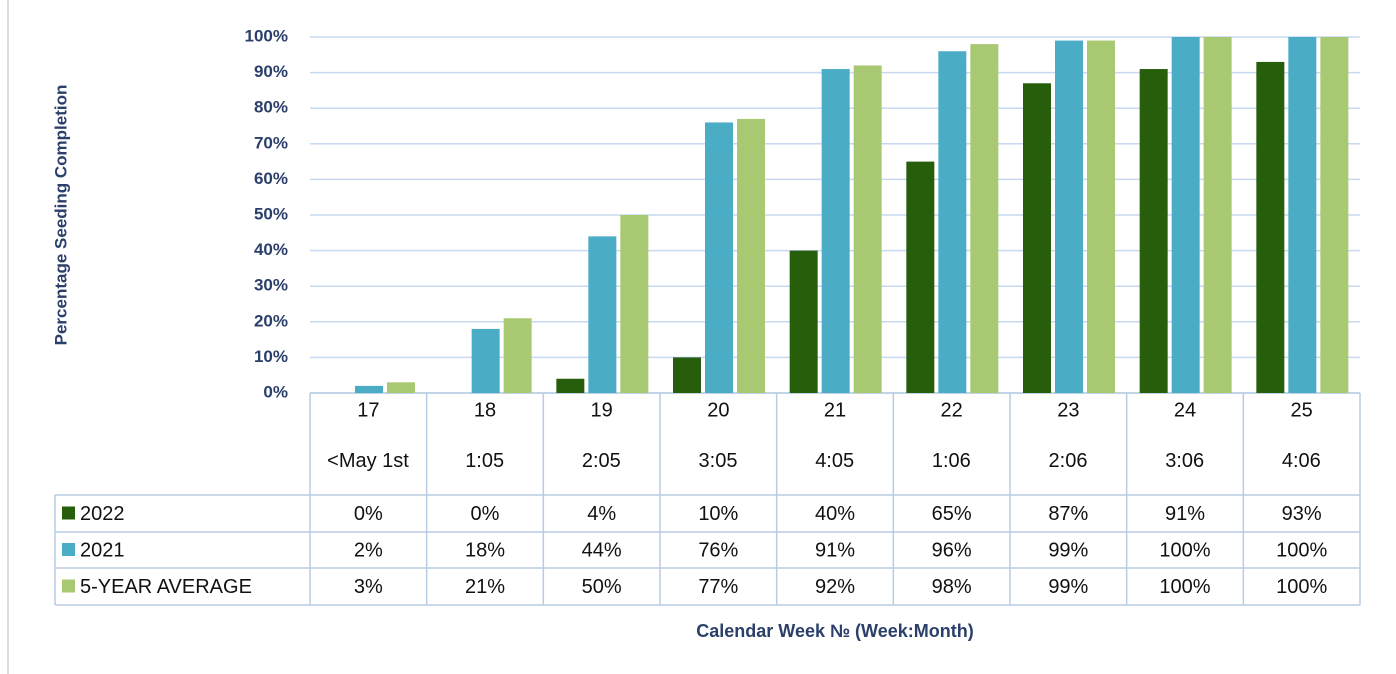 Image resolution: width=1396 pixels, height=674 pixels. Describe the element at coordinates (835, 514) in the screenshot. I see `table-value: 40%` at that location.